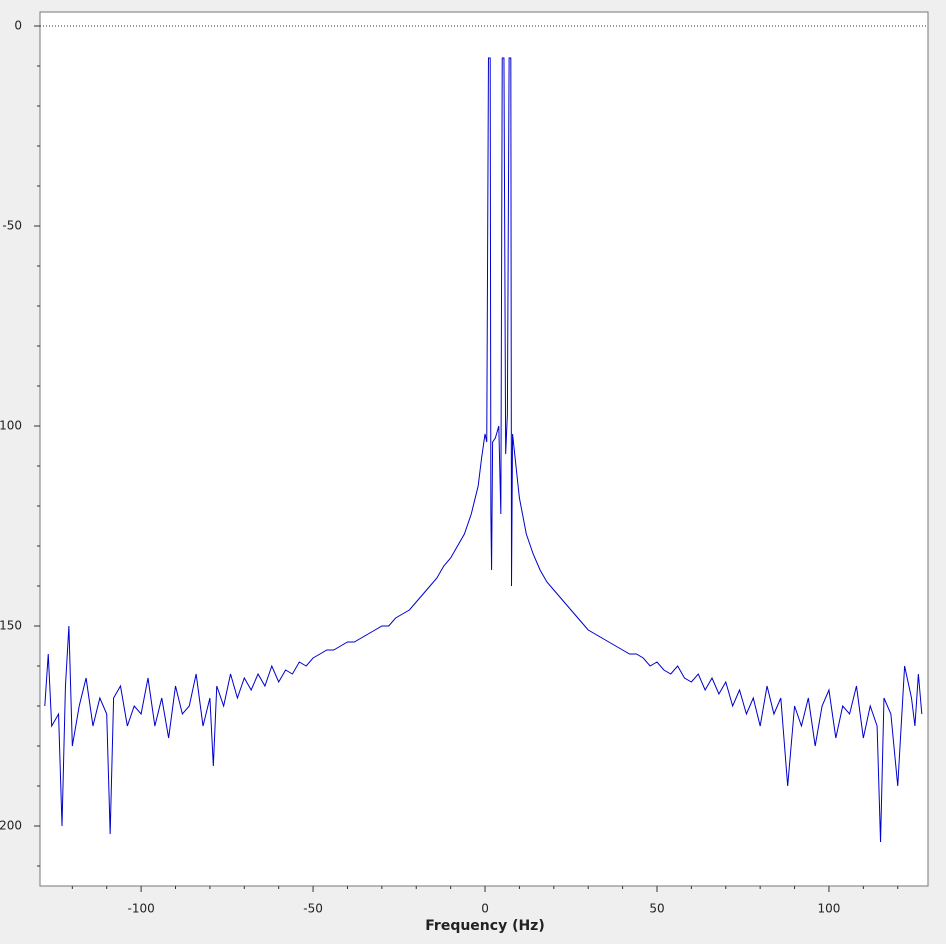  What do you see at coordinates (11, 426) in the screenshot?
I see `y-tick-label: 100` at bounding box center [11, 426].